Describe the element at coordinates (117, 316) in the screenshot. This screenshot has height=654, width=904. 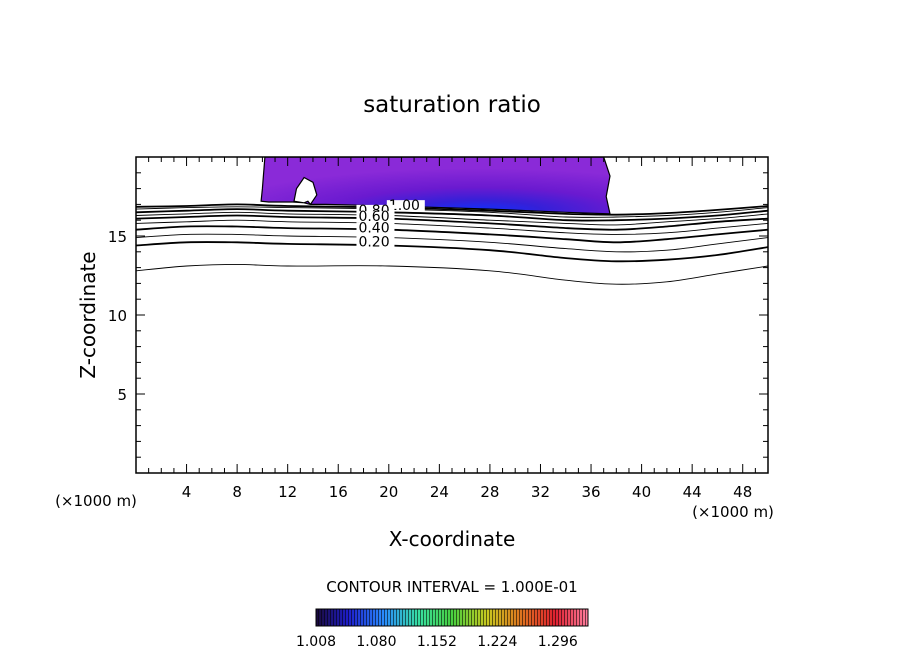
I see `y-tick-label: 10` at that location.